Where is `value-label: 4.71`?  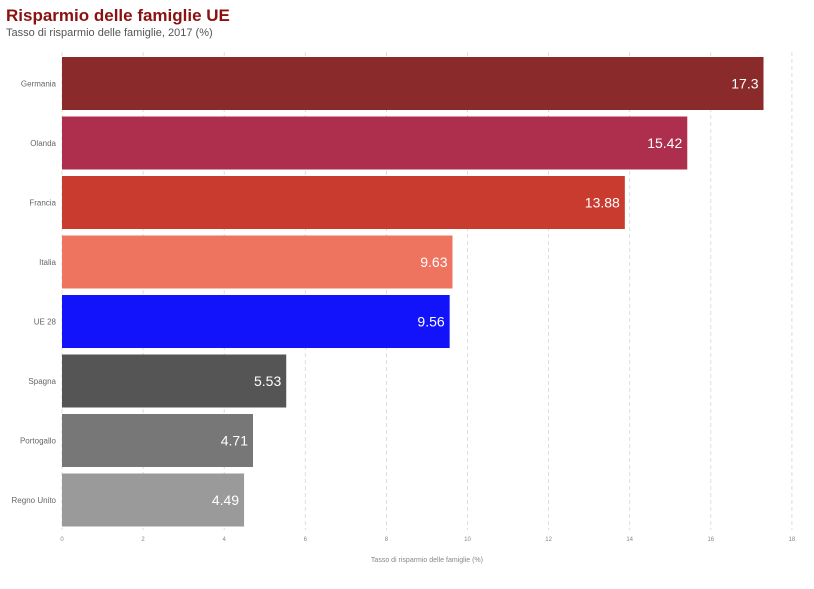 value-label: 4.71 is located at coordinates (234, 441).